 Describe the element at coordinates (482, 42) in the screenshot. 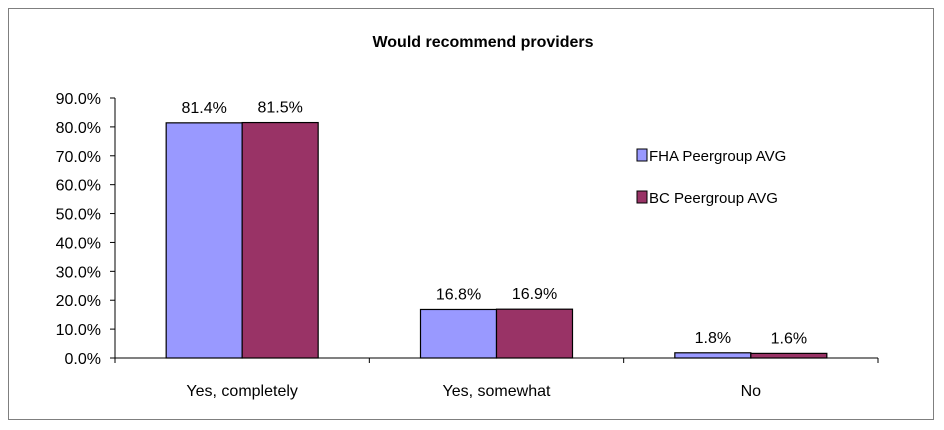

I see `chart-title: Would recommend providers` at that location.